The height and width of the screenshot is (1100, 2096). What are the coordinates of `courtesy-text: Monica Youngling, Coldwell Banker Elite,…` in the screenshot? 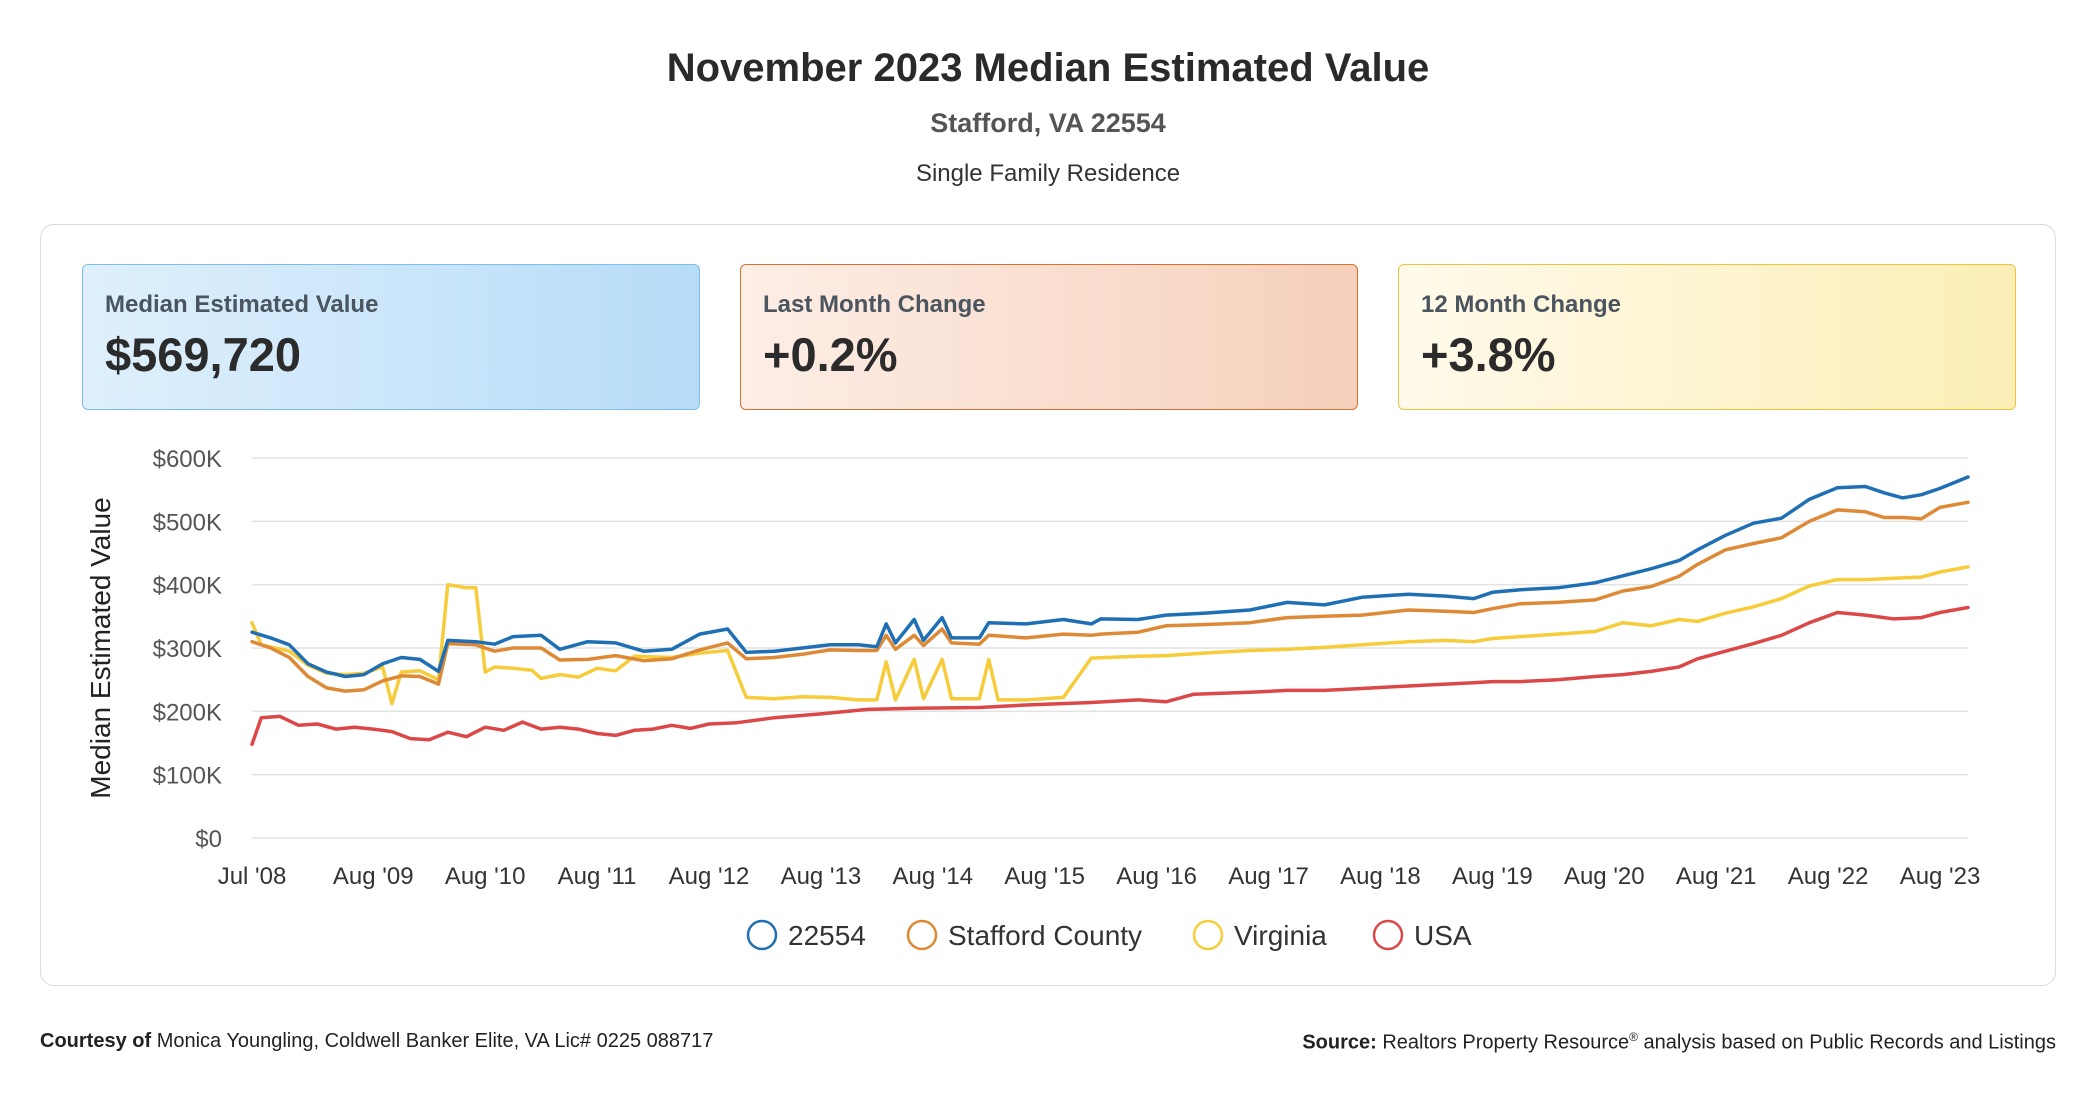 It's located at (435, 1041).